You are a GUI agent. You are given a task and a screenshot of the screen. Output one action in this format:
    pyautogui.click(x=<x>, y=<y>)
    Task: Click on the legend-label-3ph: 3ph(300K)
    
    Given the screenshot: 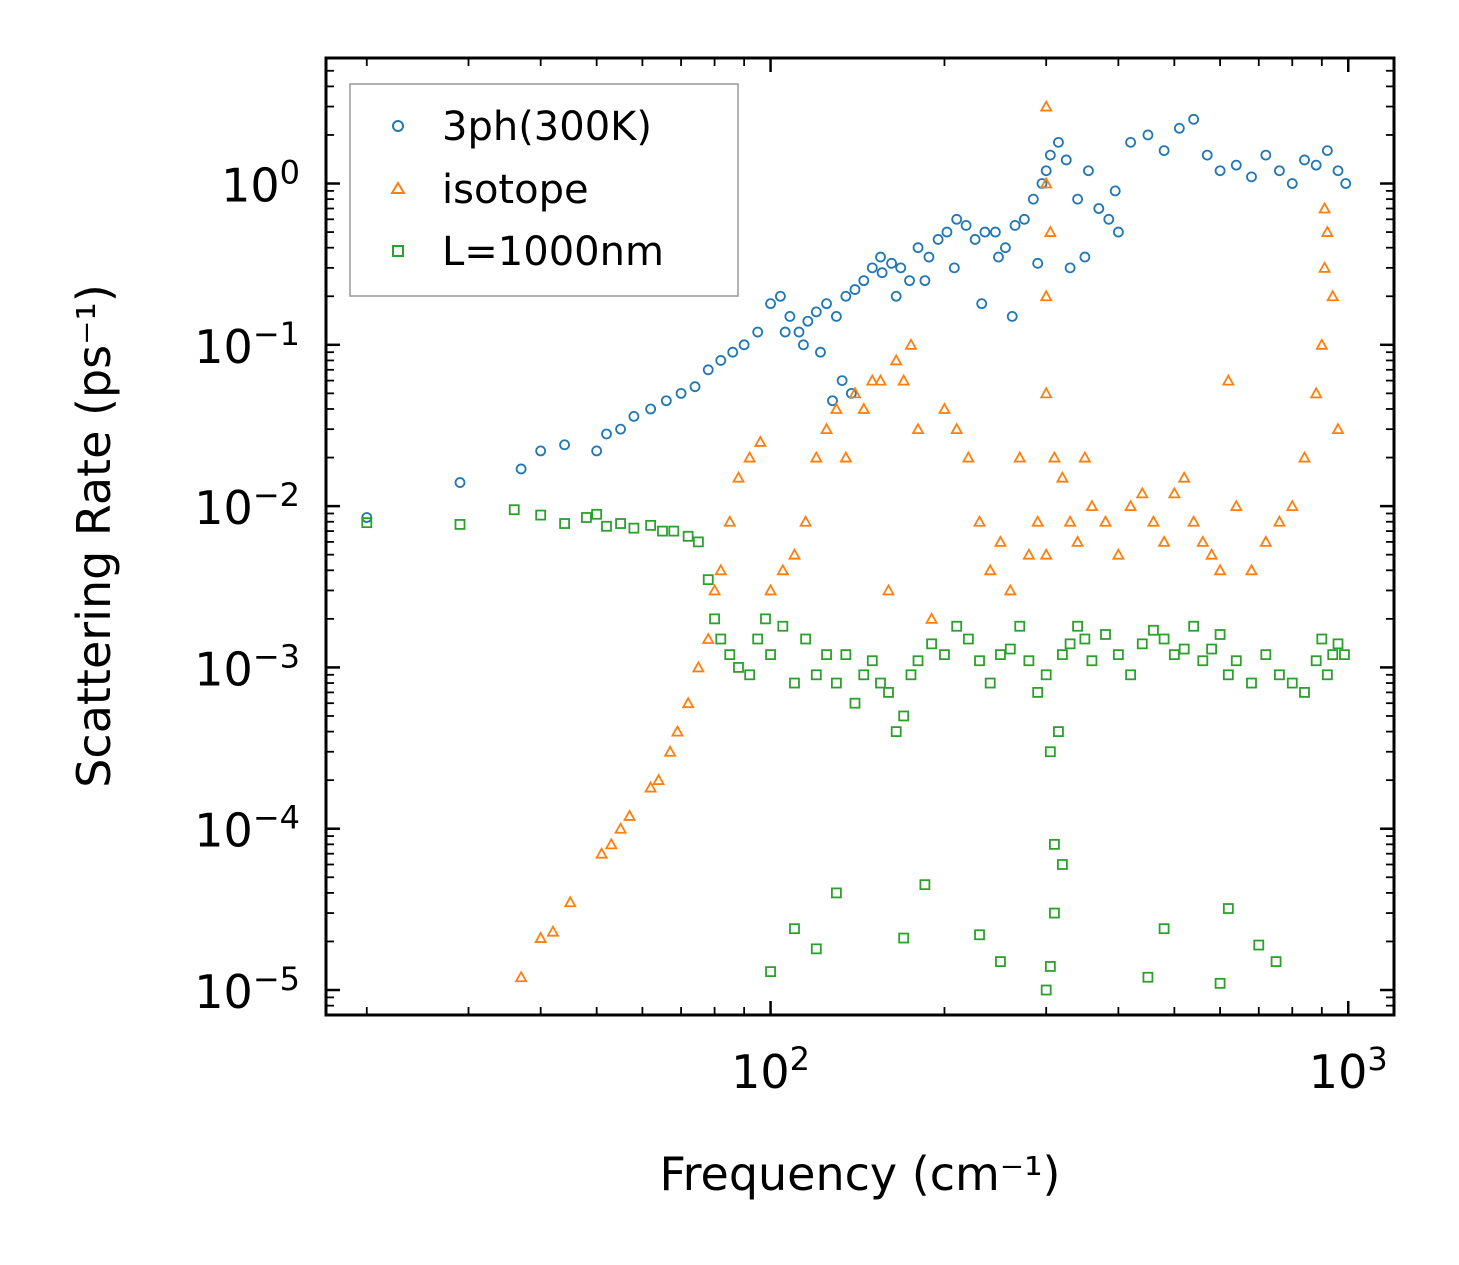 What is the action you would take?
    pyautogui.click(x=547, y=127)
    